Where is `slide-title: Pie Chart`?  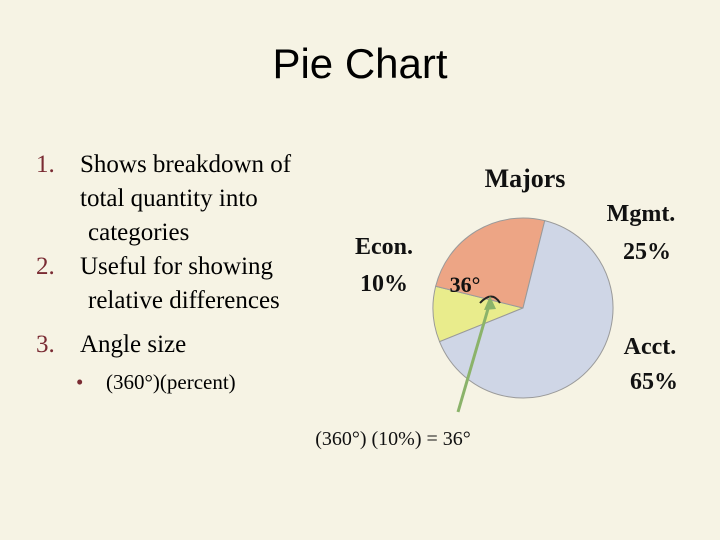 slide-title: Pie Chart is located at coordinates (360, 63).